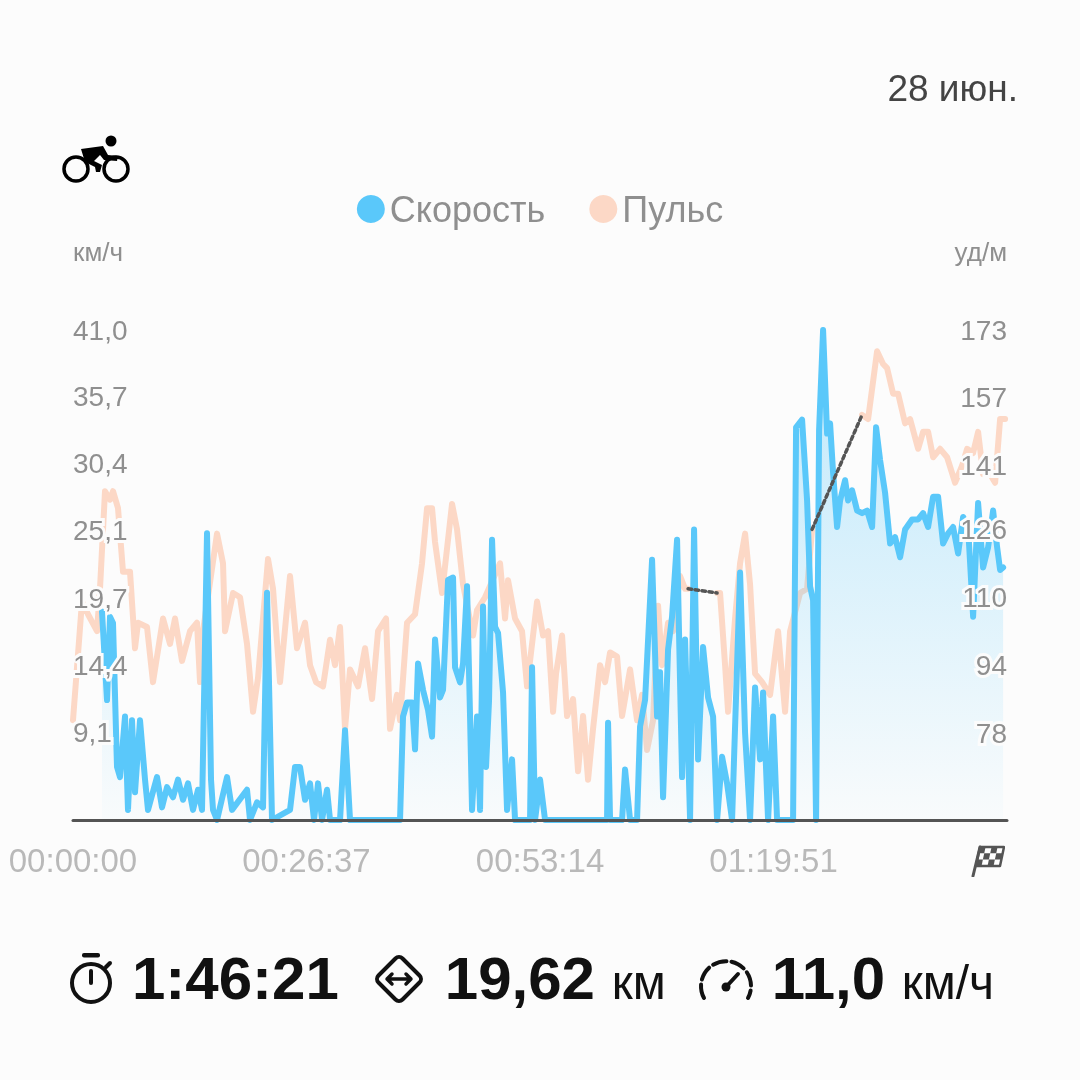  What do you see at coordinates (980, 252) in the screenshot?
I see `y2-axis-title: уд/м` at bounding box center [980, 252].